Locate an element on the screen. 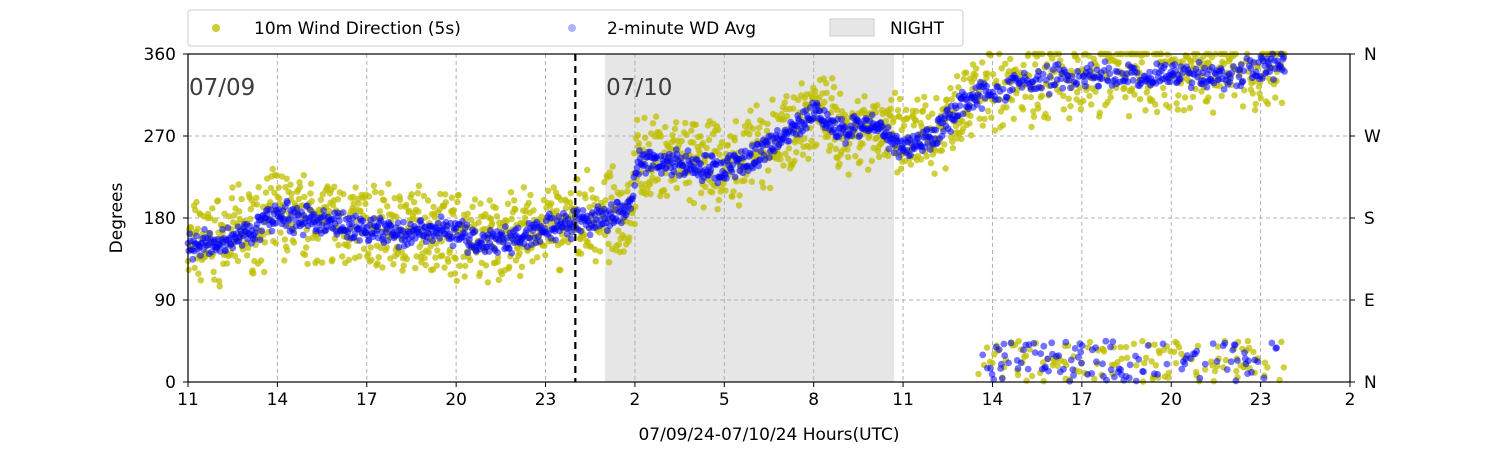  x-axis-ticks: 11 14 17 20 23 2 5 8 11 14 17 20 23 2 is located at coordinates (766, 396).